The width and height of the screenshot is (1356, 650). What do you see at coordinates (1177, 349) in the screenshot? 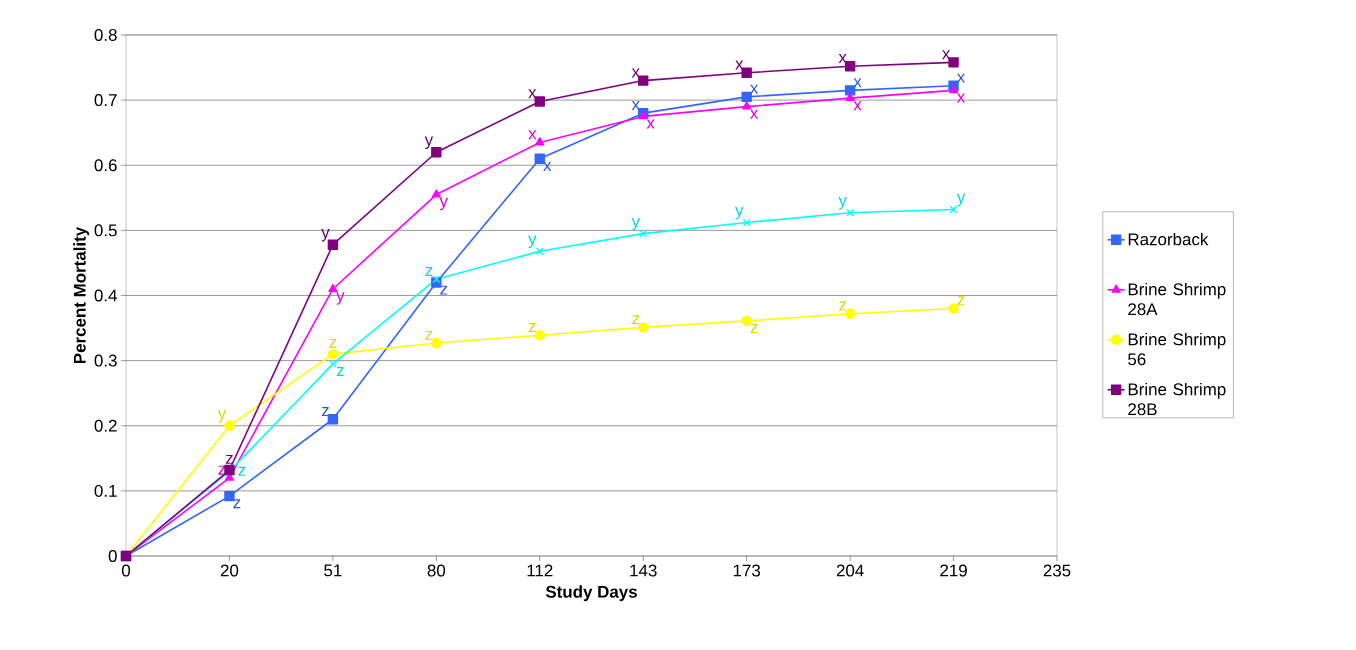
I see `legend-label: Brine Shrimp 56` at bounding box center [1177, 349].